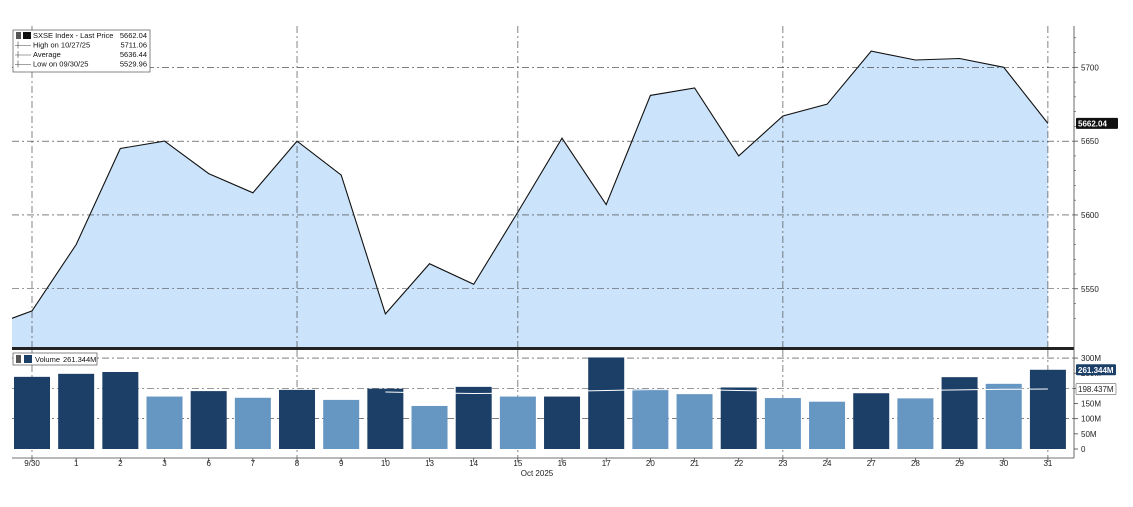 Image resolution: width=1133 pixels, height=507 pixels. Describe the element at coordinates (133, 45) in the screenshot. I see `legend-item-value: 5711.06` at that location.